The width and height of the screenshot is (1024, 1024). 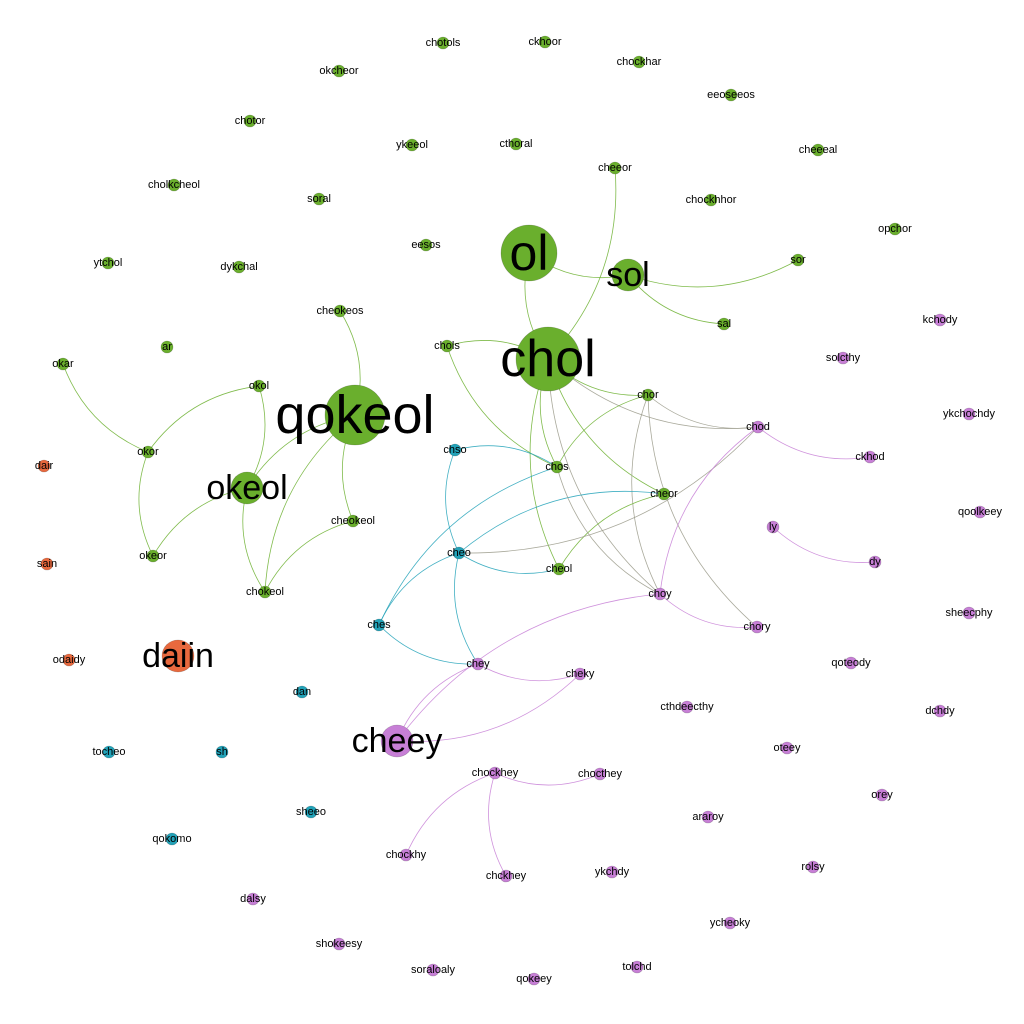 What do you see at coordinates (637, 967) in the screenshot?
I see `node-tolchd` at bounding box center [637, 967].